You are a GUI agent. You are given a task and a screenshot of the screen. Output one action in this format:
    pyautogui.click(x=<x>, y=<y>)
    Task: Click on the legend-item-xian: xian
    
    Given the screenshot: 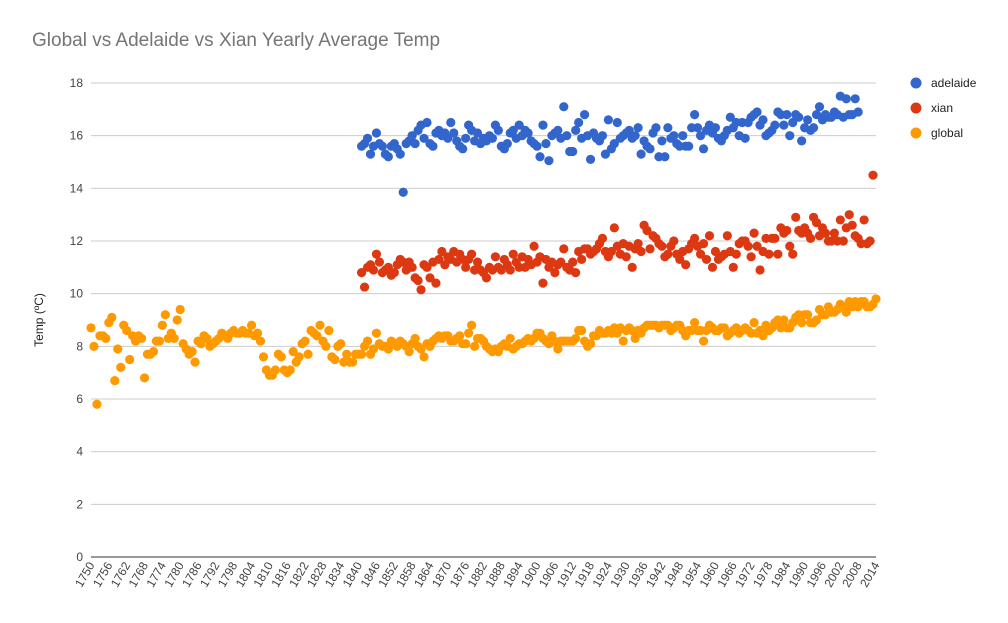 What is the action you would take?
    pyautogui.click(x=931, y=108)
    